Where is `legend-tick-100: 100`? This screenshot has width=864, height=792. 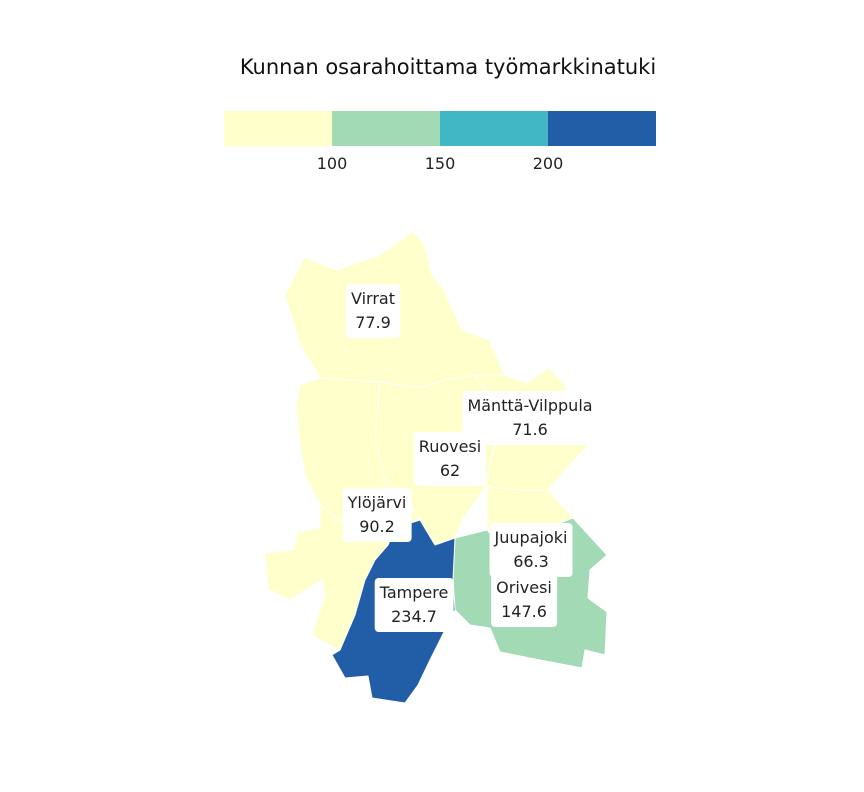
legend-tick-100: 100 is located at coordinates (332, 163).